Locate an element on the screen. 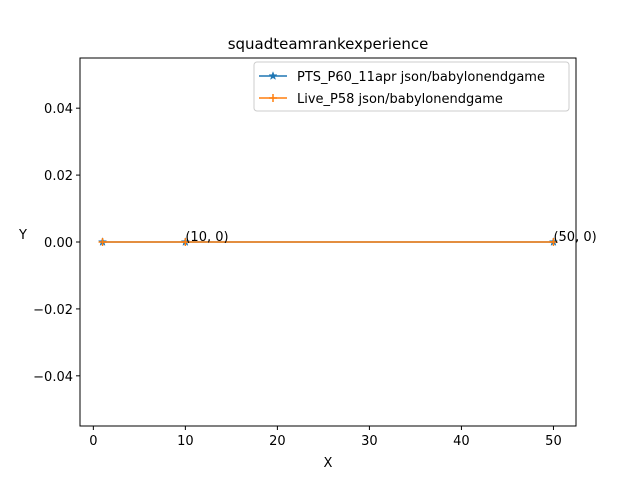 The height and width of the screenshot is (480, 640). y-axis-ticks: −0.04 −0.02 0.00 0.02 0.04 is located at coordinates (56, 243).